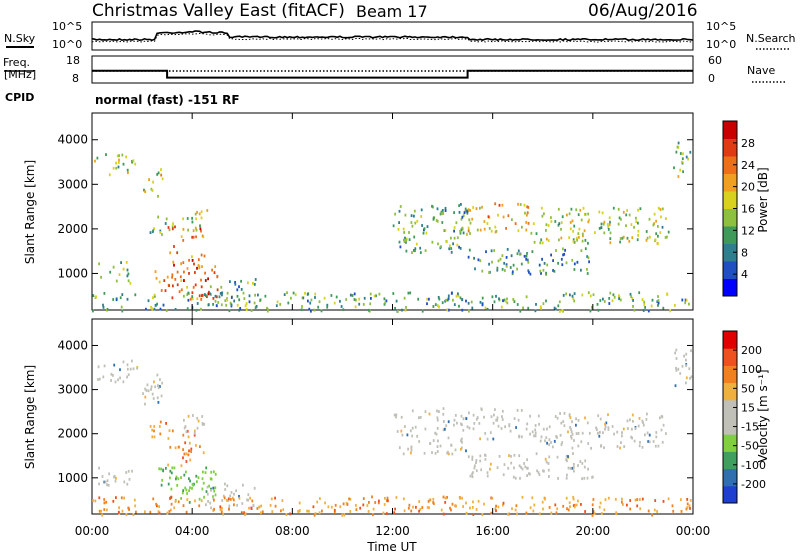 Image resolution: width=800 pixels, height=554 pixels. I want to click on noise-sky-label: N.Sky, so click(20, 38).